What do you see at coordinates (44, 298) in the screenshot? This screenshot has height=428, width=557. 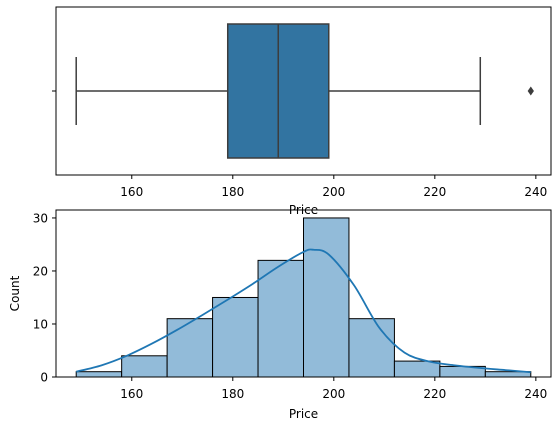 I see `histogram-y-ticks: 0 10 20 30` at bounding box center [44, 298].